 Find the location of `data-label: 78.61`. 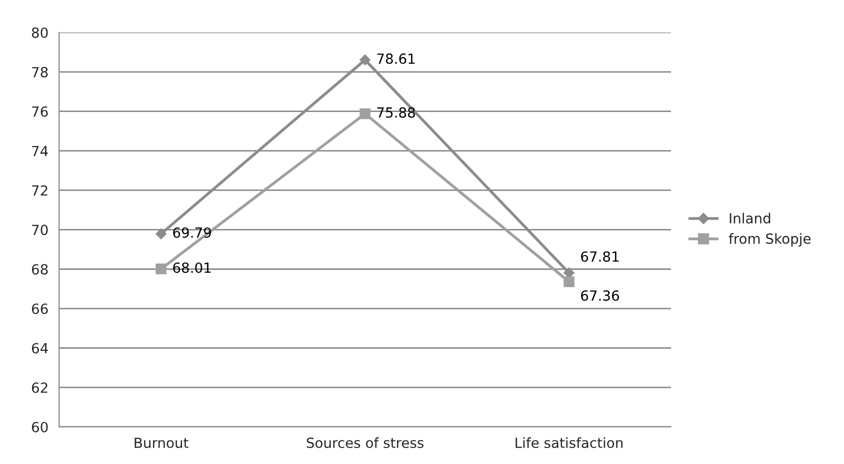

data-label: 78.61 is located at coordinates (396, 58).